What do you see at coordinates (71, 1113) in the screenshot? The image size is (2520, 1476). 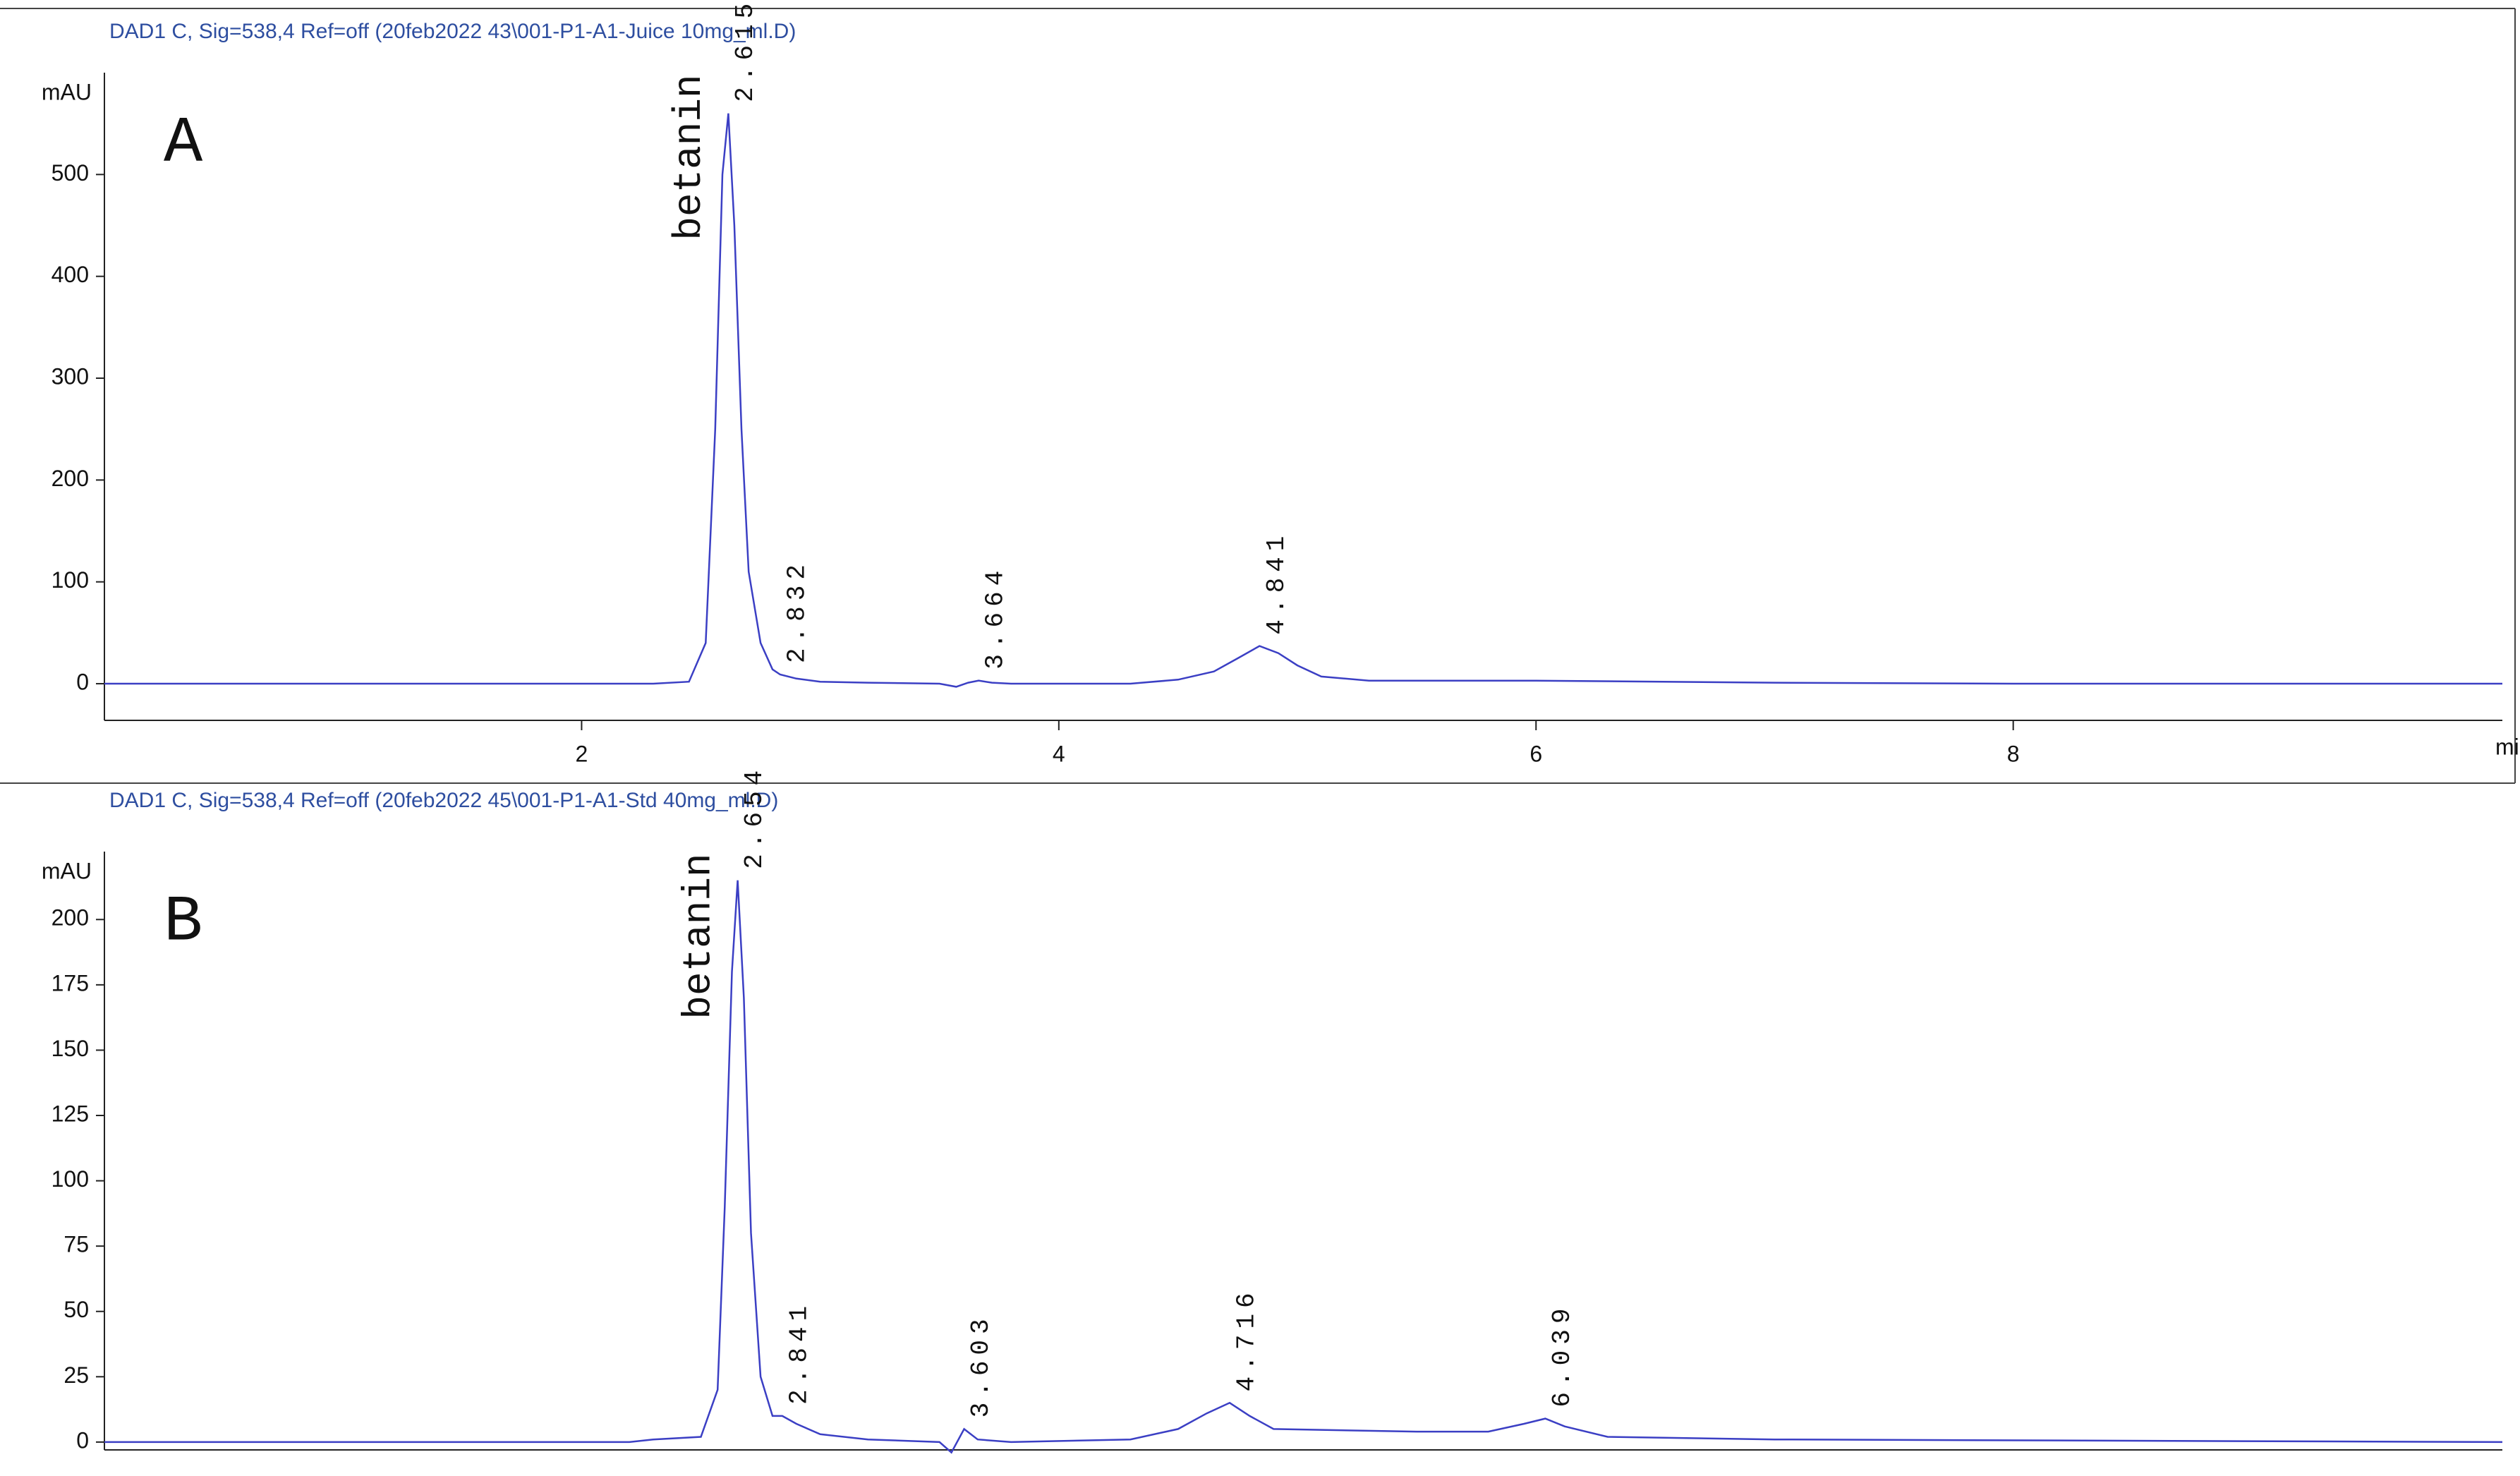 I see `y-tick-label: 125` at bounding box center [71, 1113].